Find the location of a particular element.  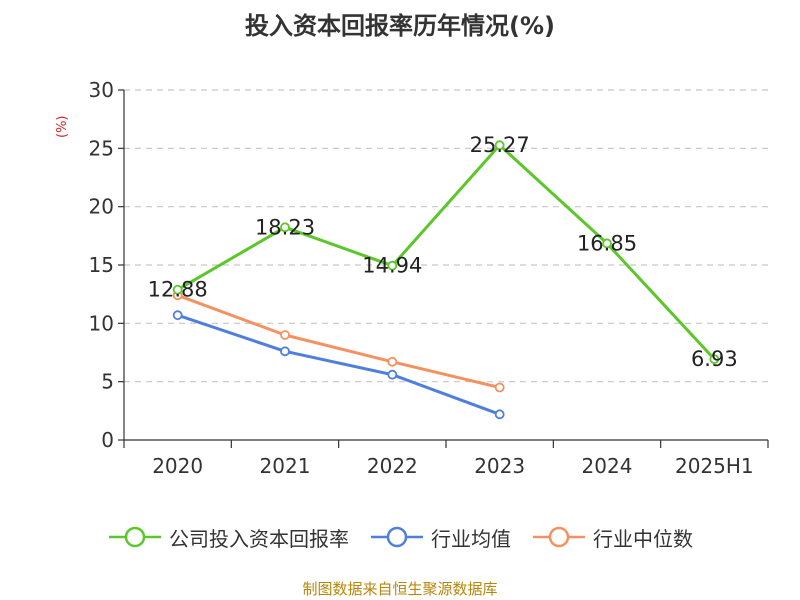

legend-label-industry-average: 行业均值 is located at coordinates (471, 538).